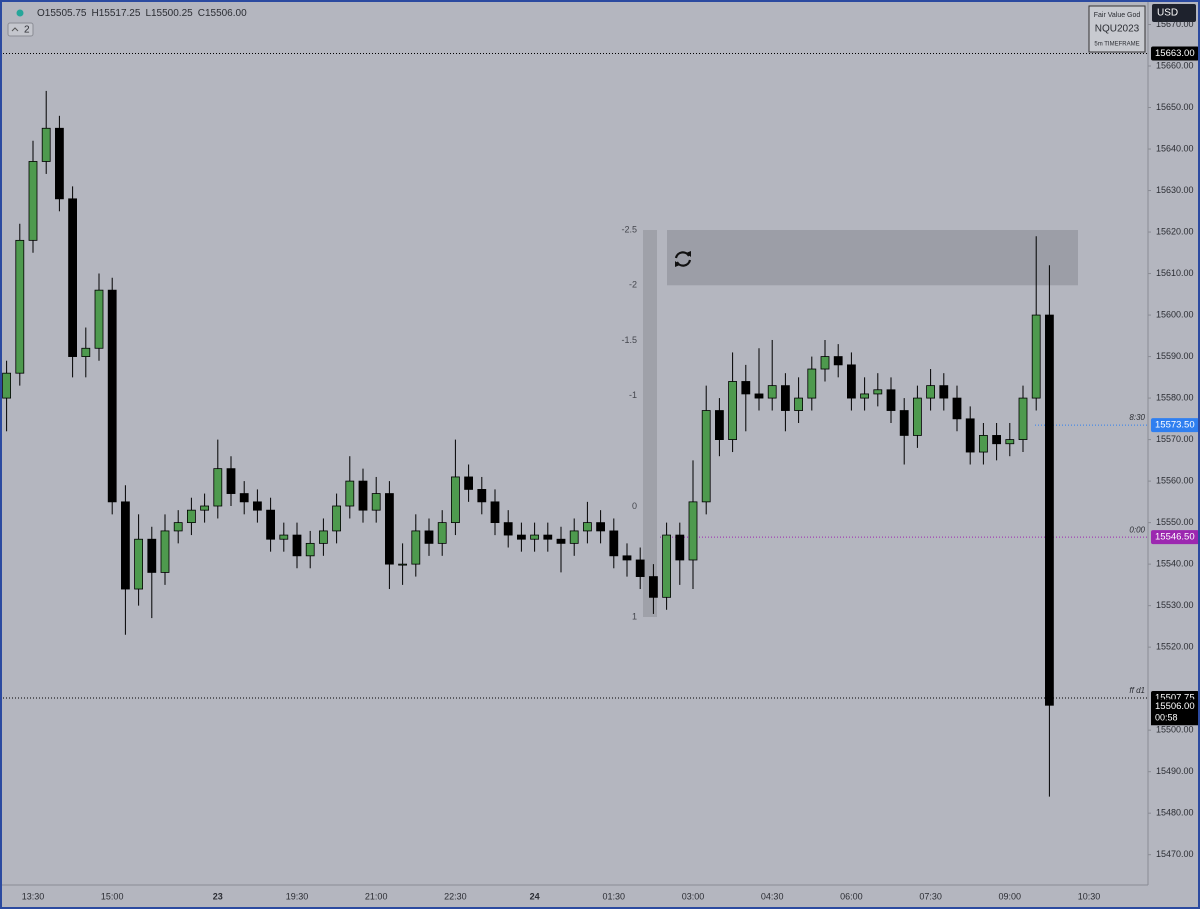 The image size is (1200, 909). I want to click on currency-label: USD, so click(1167, 13).